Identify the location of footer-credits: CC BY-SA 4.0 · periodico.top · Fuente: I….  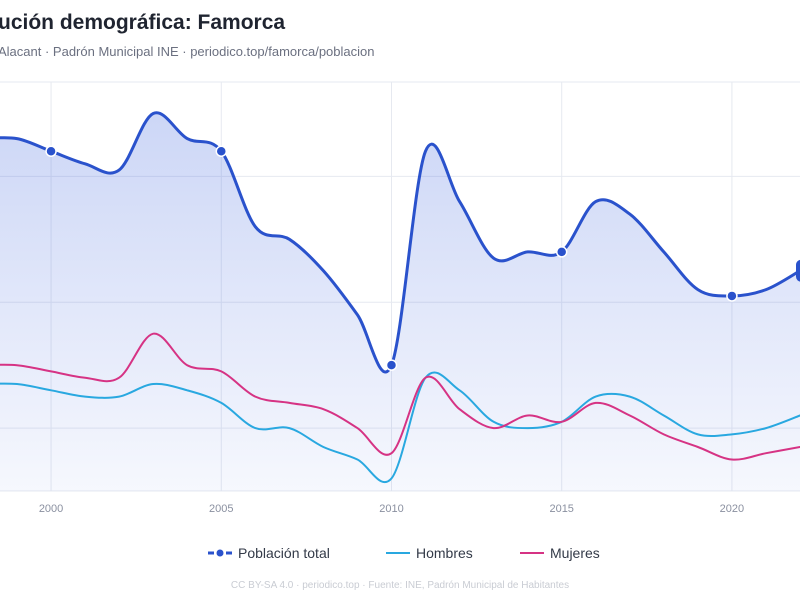
(400, 585).